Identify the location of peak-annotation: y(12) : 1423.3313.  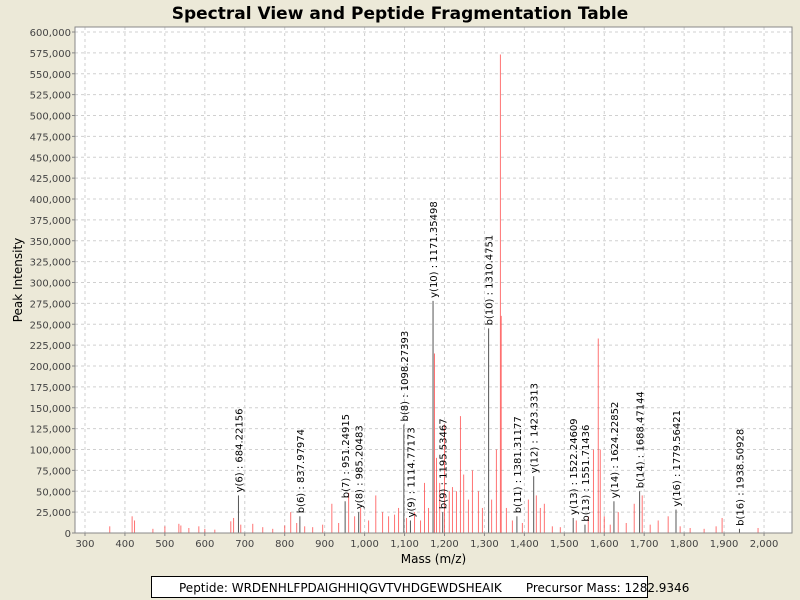
(535, 428).